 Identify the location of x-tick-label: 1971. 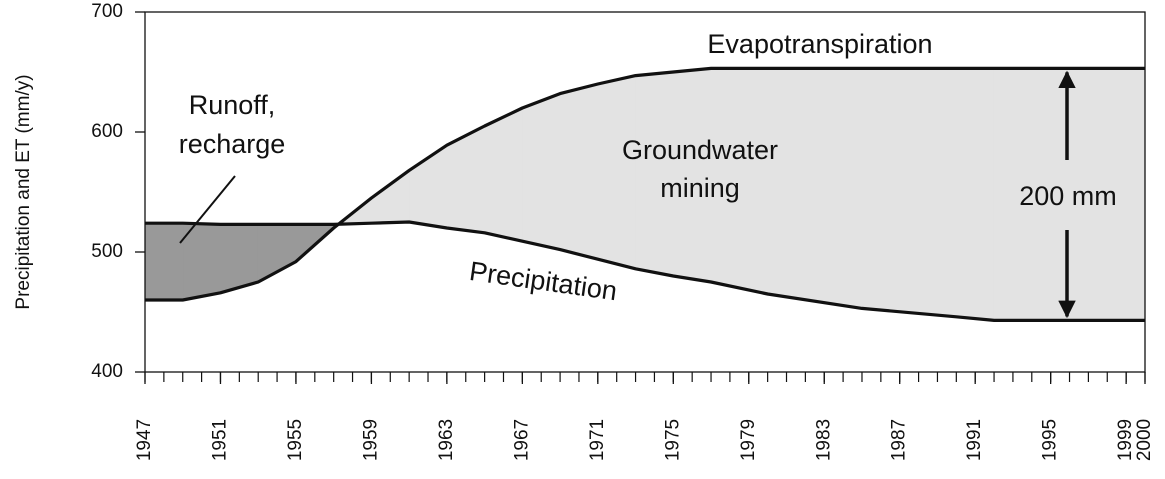
(597, 440).